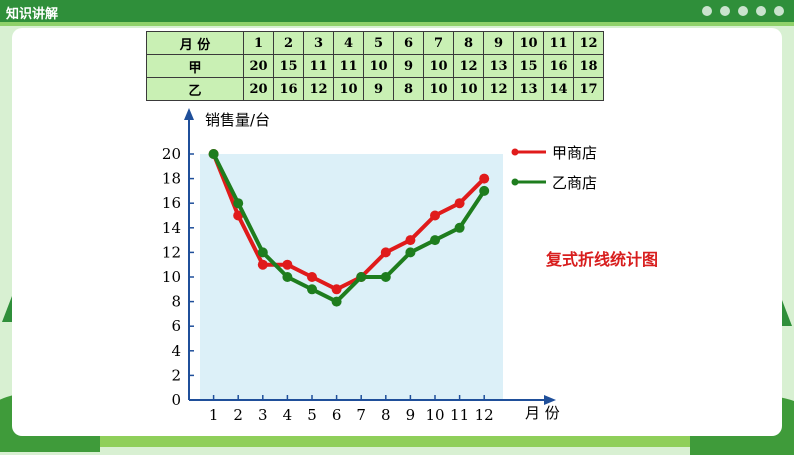  Describe the element at coordinates (312, 415) in the screenshot. I see `x-tick-label: 5` at that location.